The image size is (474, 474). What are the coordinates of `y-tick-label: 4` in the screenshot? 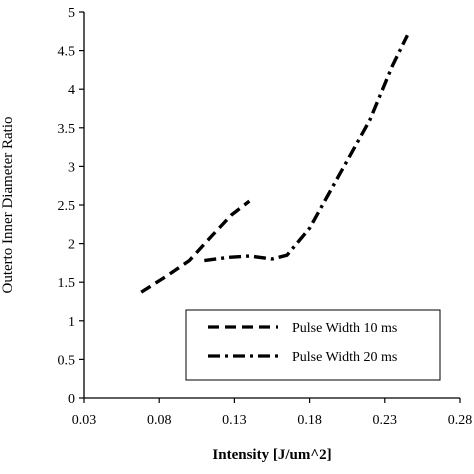 It's located at (71, 90).